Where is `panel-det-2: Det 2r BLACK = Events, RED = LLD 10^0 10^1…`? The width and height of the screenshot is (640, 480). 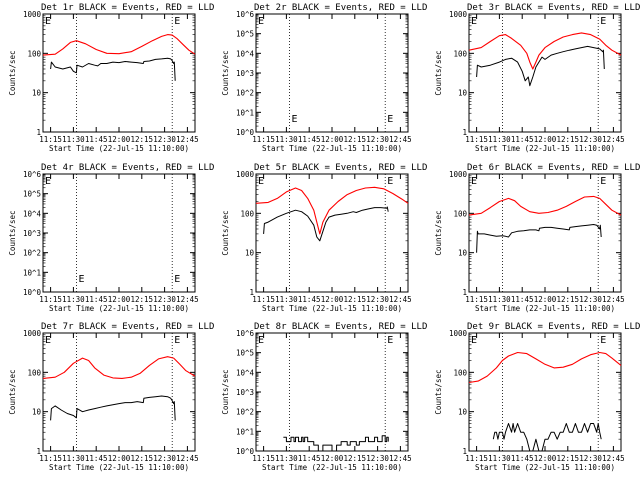
panel-det-2: Det 2r BLACK = Events, RED = LLD 10^0 10^1… is located at coordinates (324, 78).